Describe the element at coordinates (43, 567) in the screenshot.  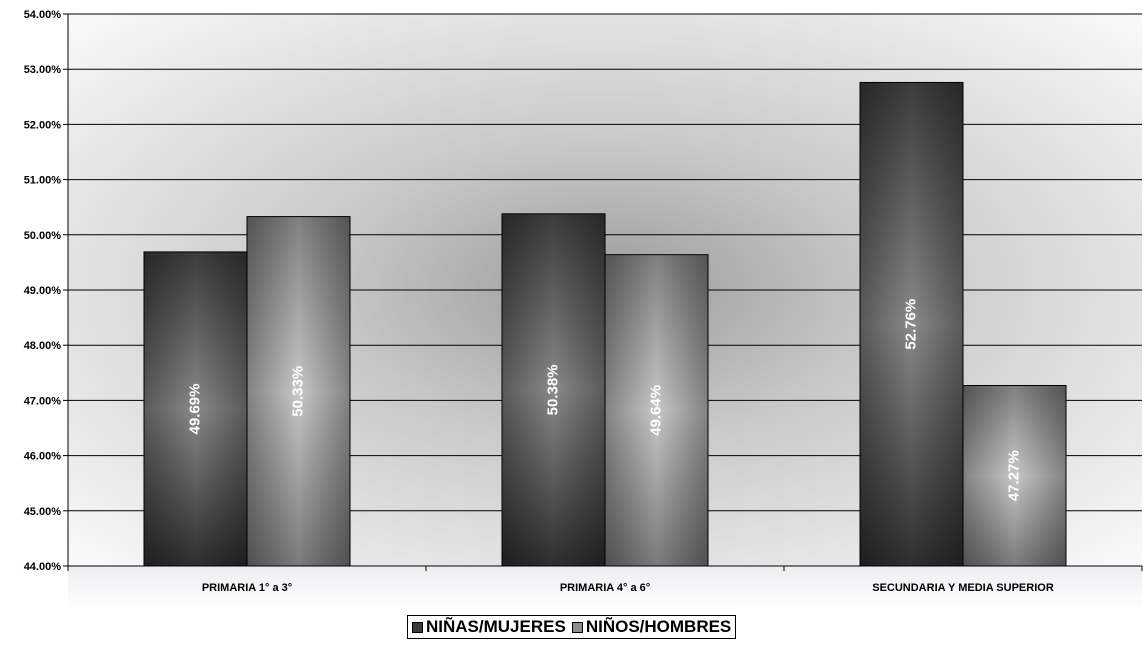
I see `y-tick-label: 44.00%` at that location.